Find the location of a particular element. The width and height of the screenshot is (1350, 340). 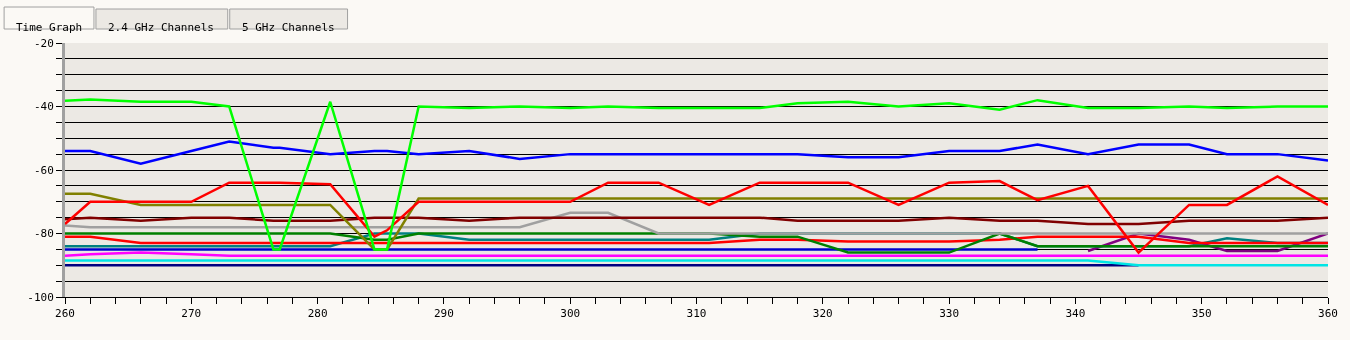

x-tick-label: 360 is located at coordinates (1328, 314).